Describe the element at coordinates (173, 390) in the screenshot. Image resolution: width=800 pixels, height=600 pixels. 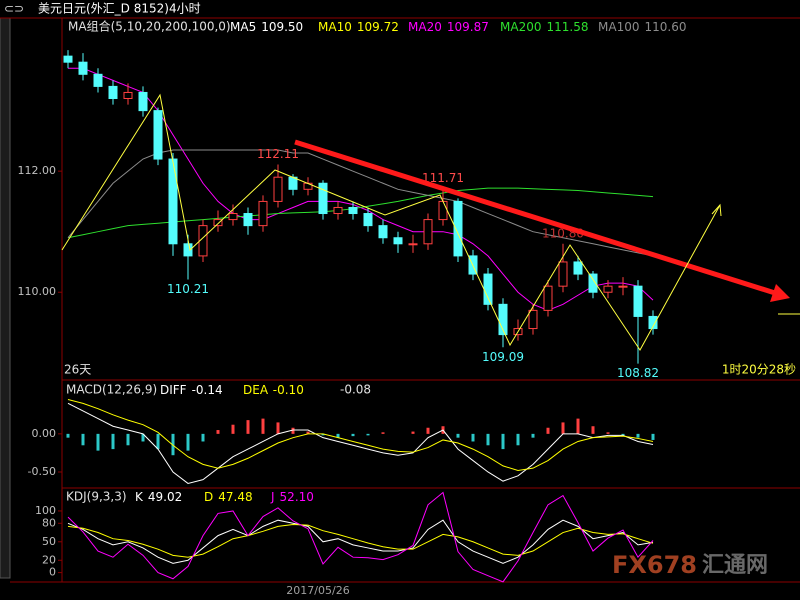
I see `legend-name: DIFF` at that location.